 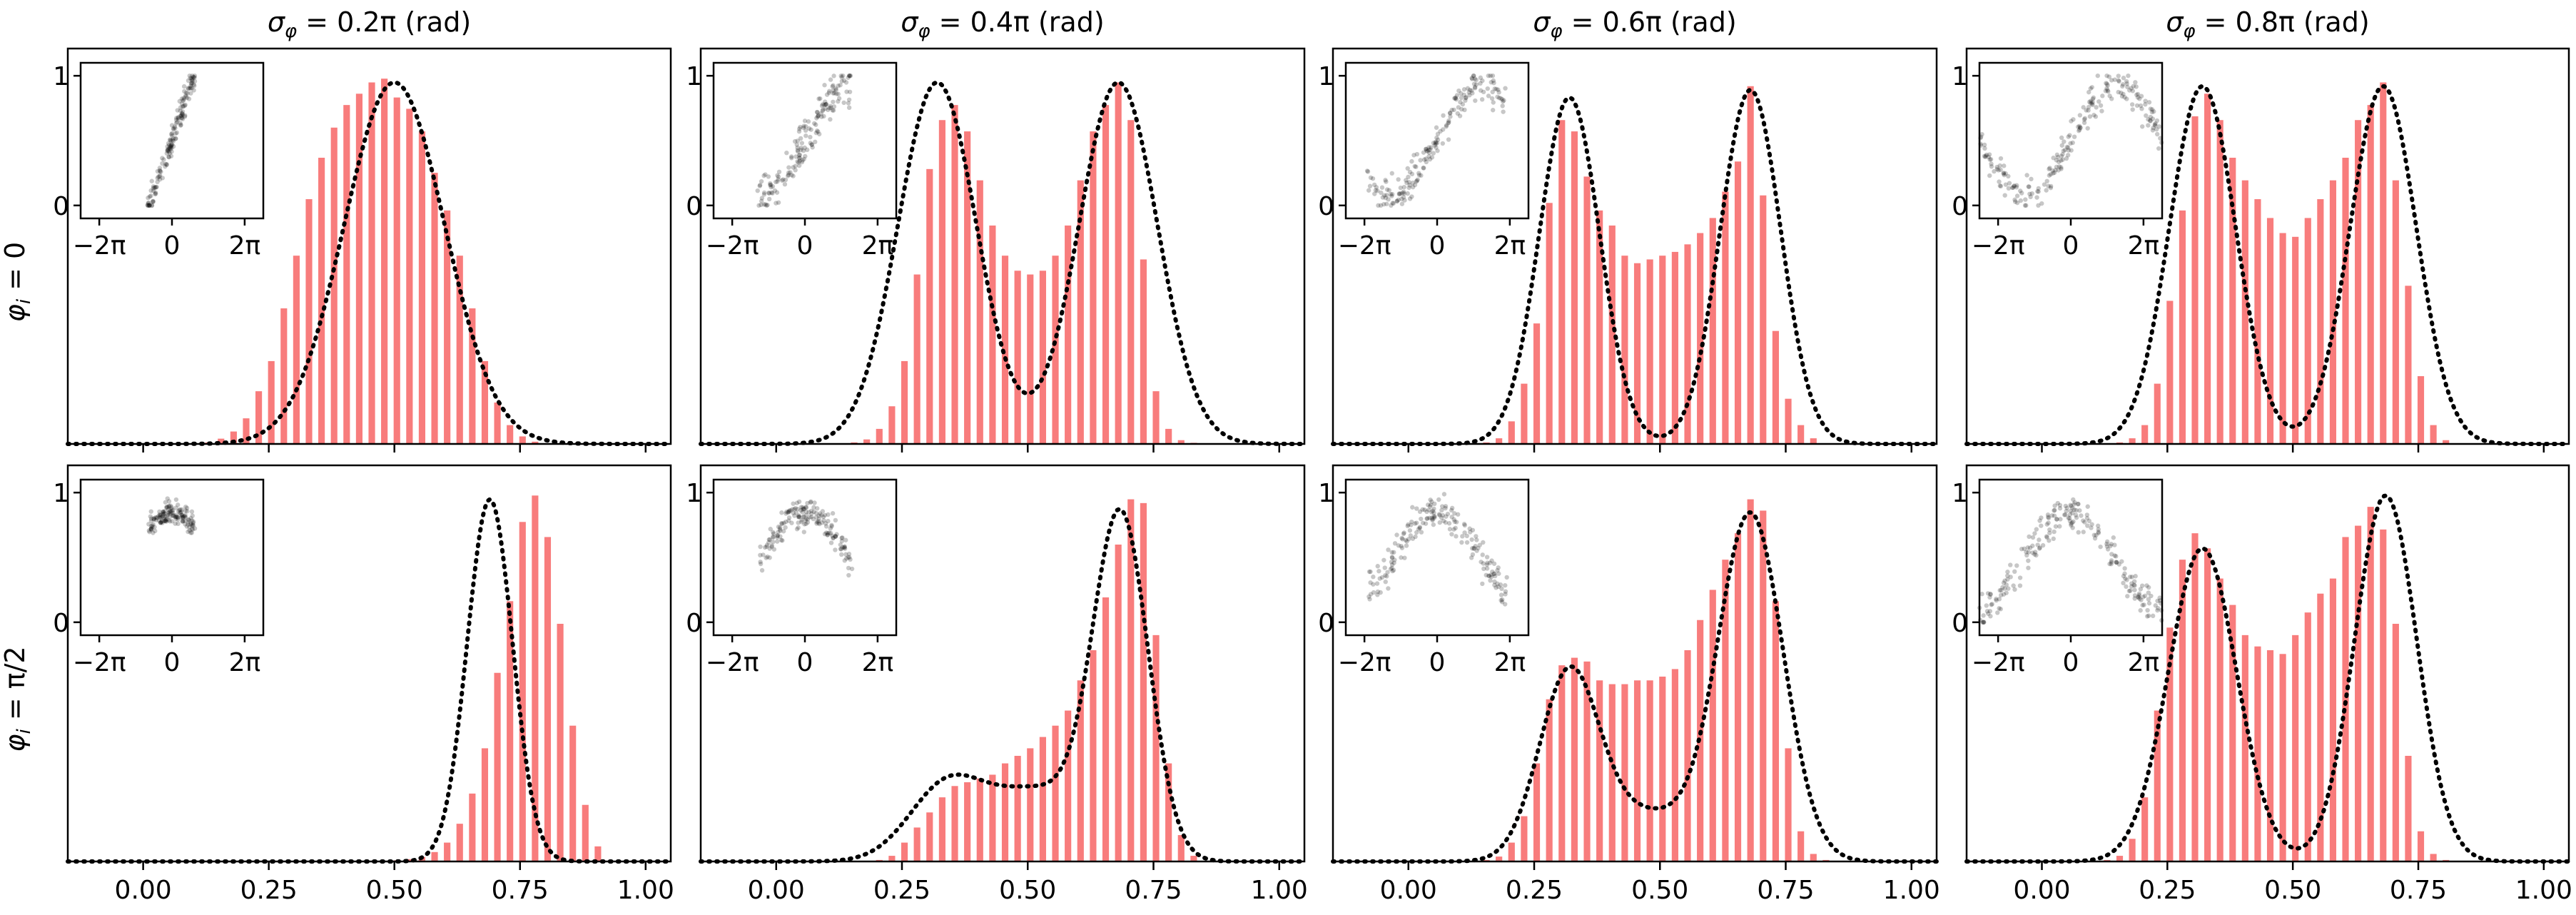 I want to click on x-tick-label: 0.25, so click(x=1534, y=891).